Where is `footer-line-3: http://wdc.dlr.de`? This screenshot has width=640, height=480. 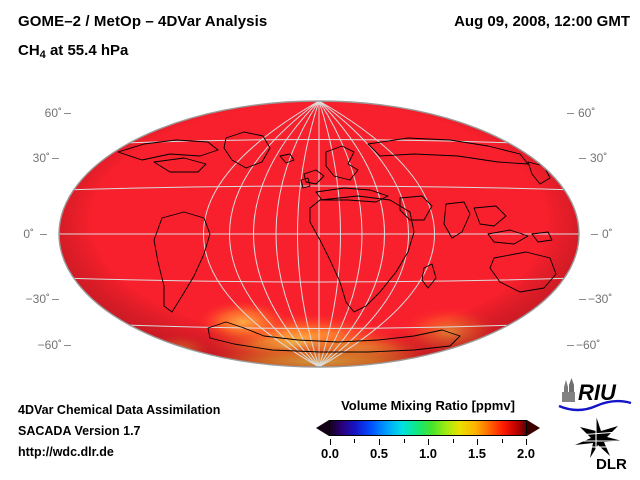 footer-line-3: http://wdc.dlr.de is located at coordinates (66, 452).